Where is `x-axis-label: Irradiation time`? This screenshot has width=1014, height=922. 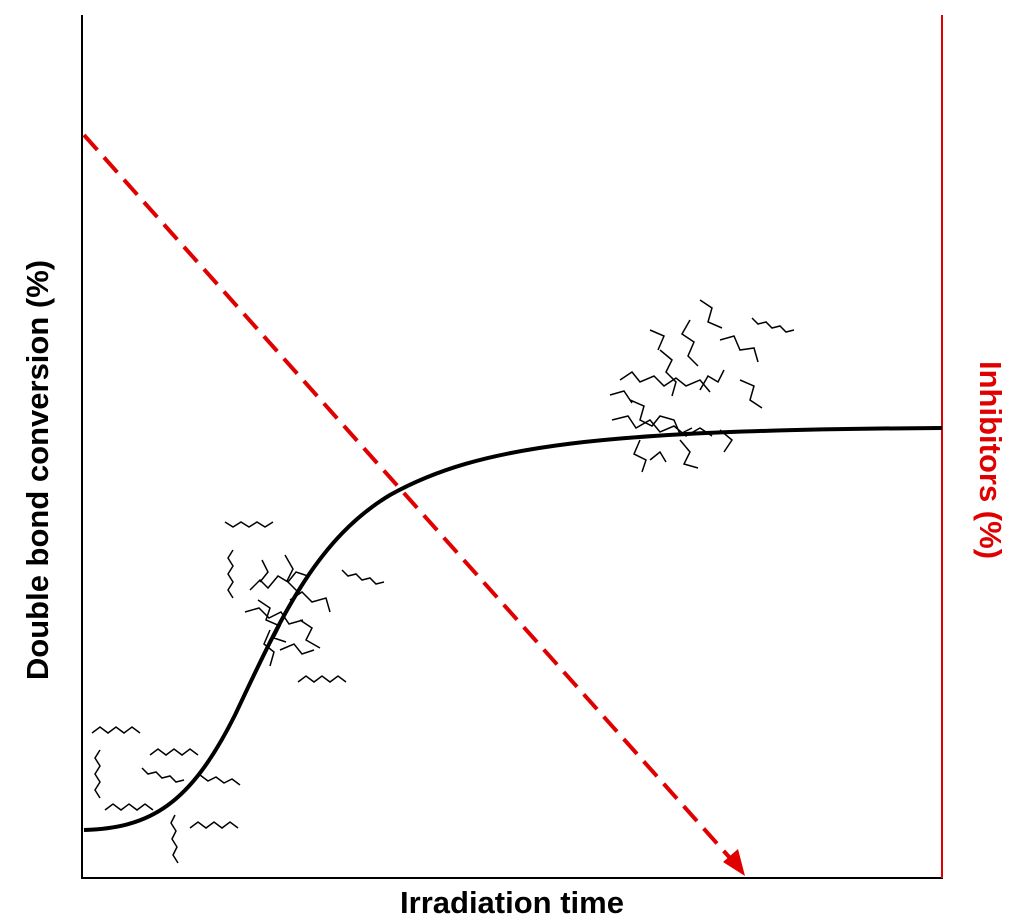 x-axis-label: Irradiation time is located at coordinates (512, 902).